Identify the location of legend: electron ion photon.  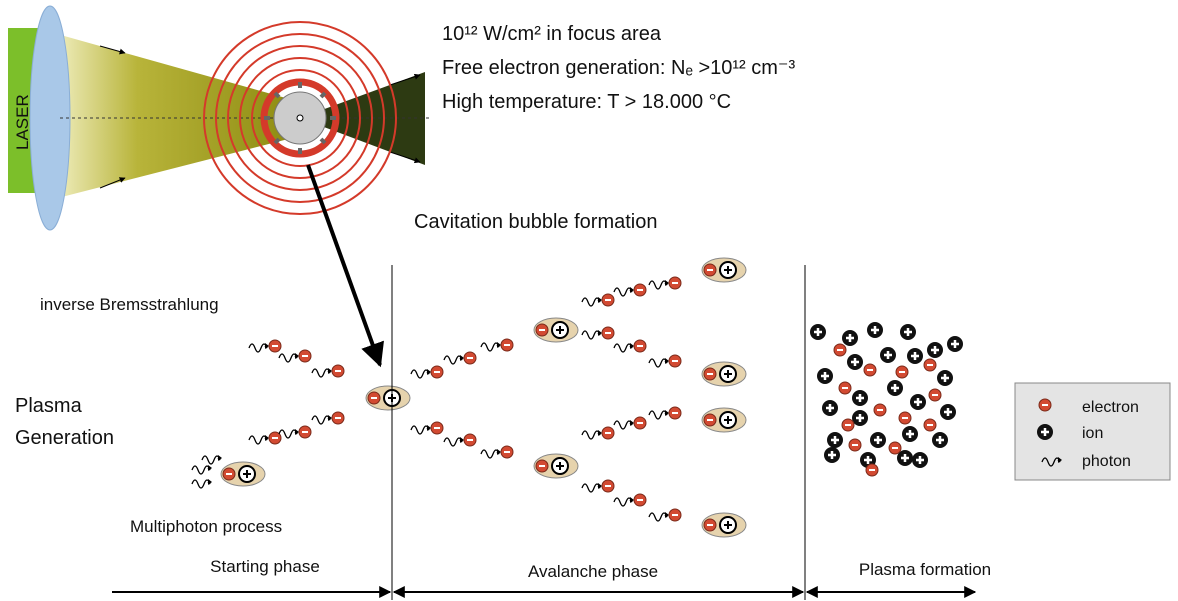
(1092, 431).